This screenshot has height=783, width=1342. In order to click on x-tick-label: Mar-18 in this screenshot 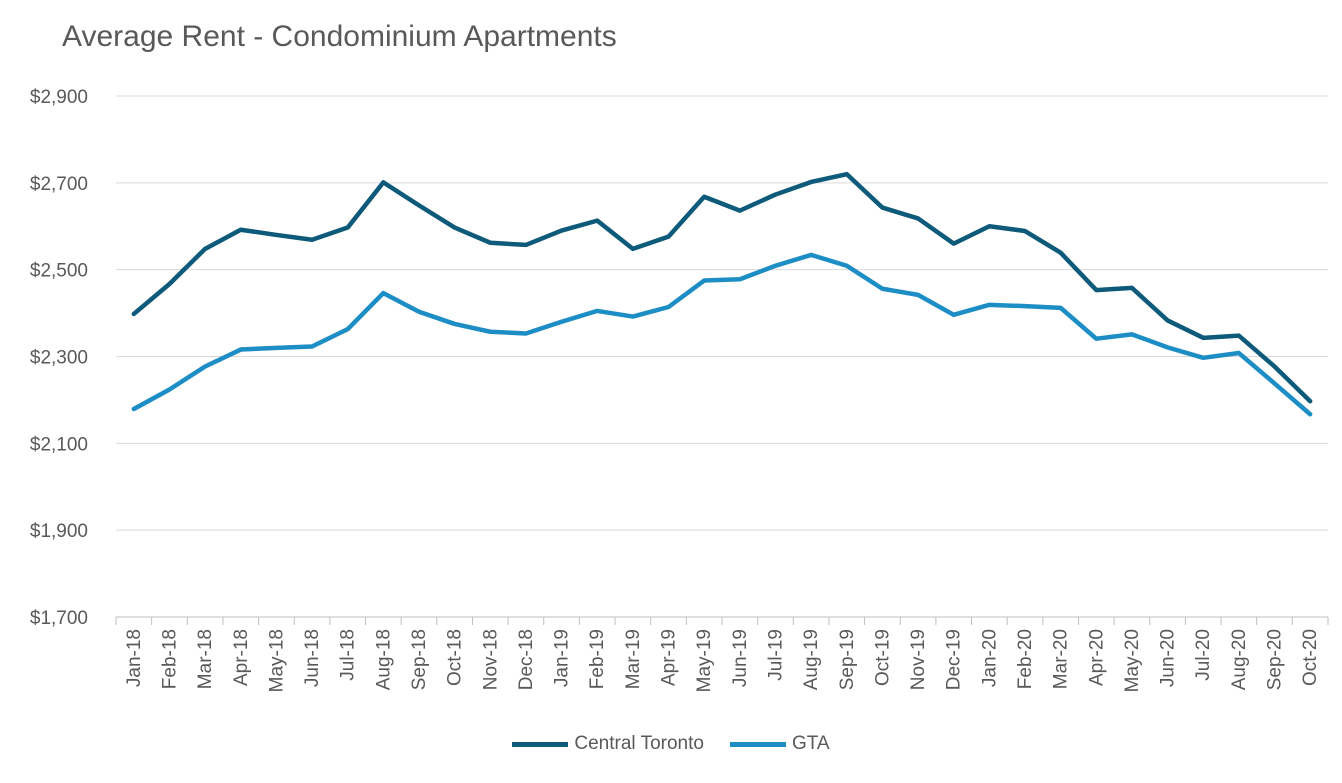, I will do `click(205, 659)`.